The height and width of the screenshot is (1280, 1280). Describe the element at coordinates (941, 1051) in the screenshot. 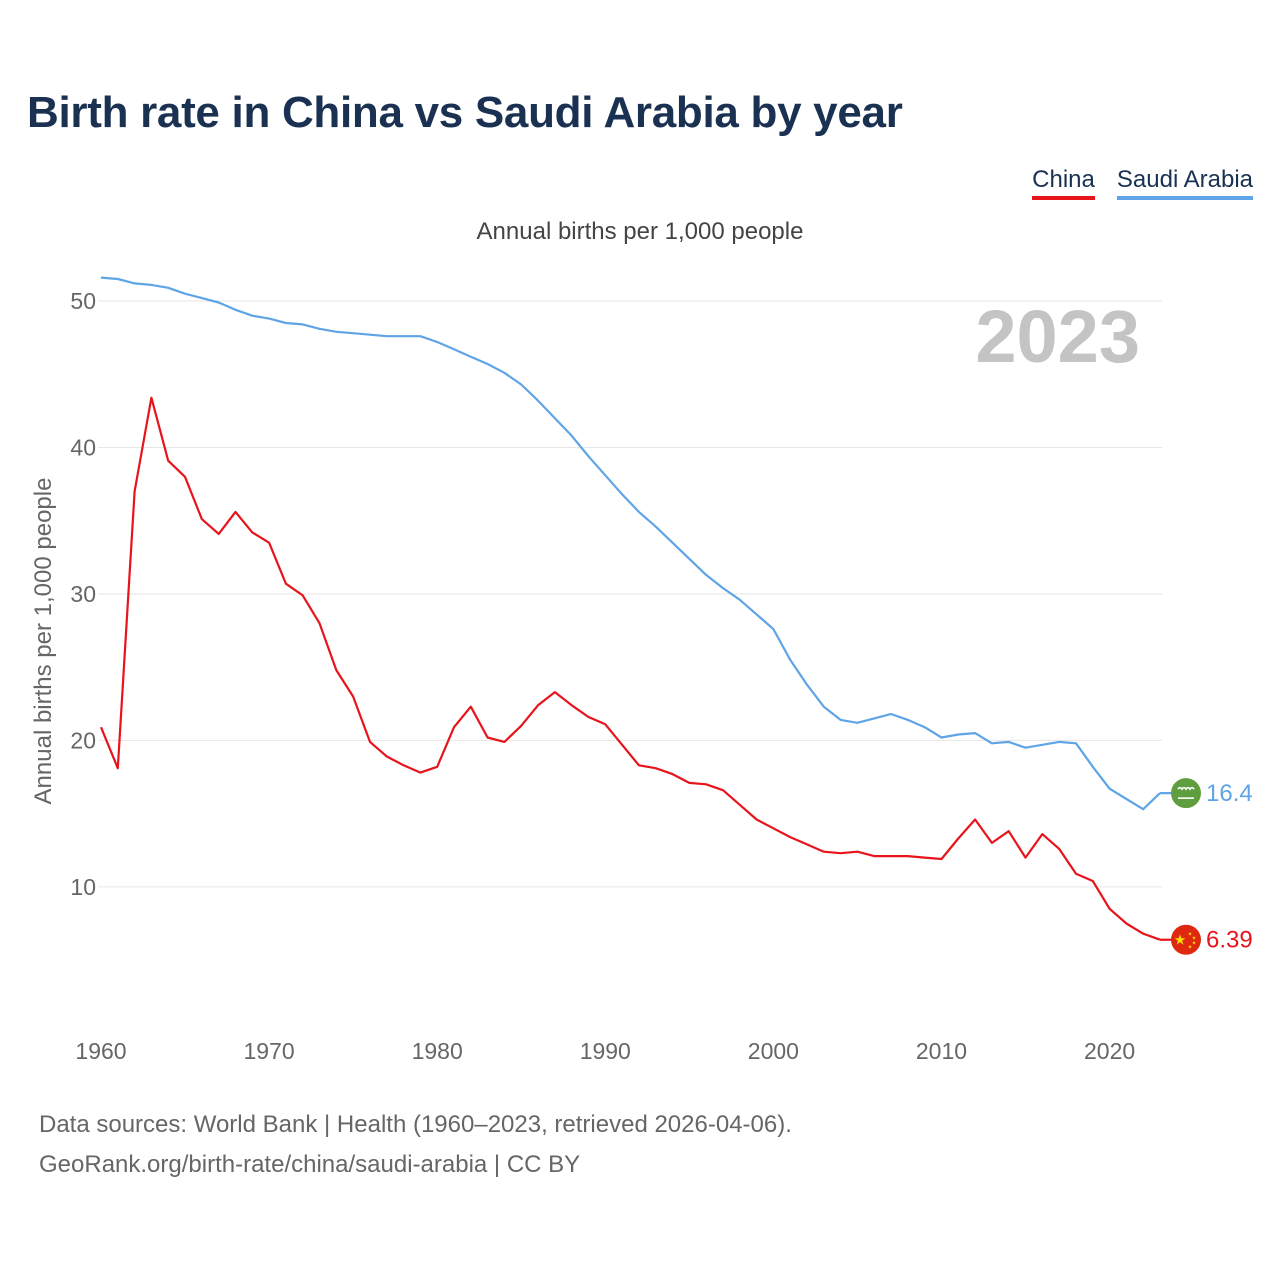

I see `x-tick-label: 2010` at that location.